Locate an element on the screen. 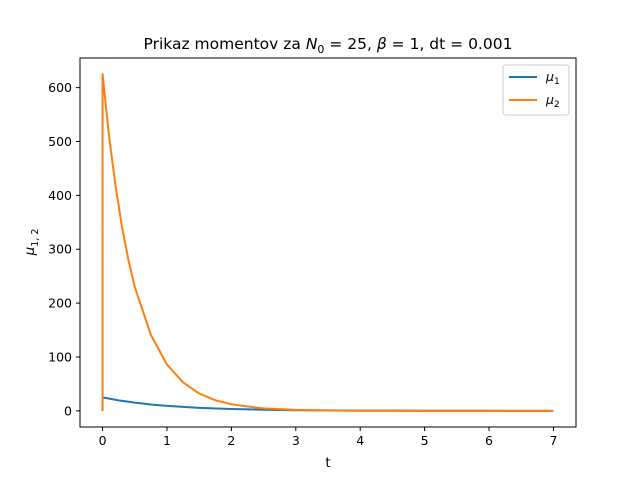 Image resolution: width=640 pixels, height=480 pixels. y-axis-ticks: 0 100 200 300 400 500 600 is located at coordinates (64, 249).